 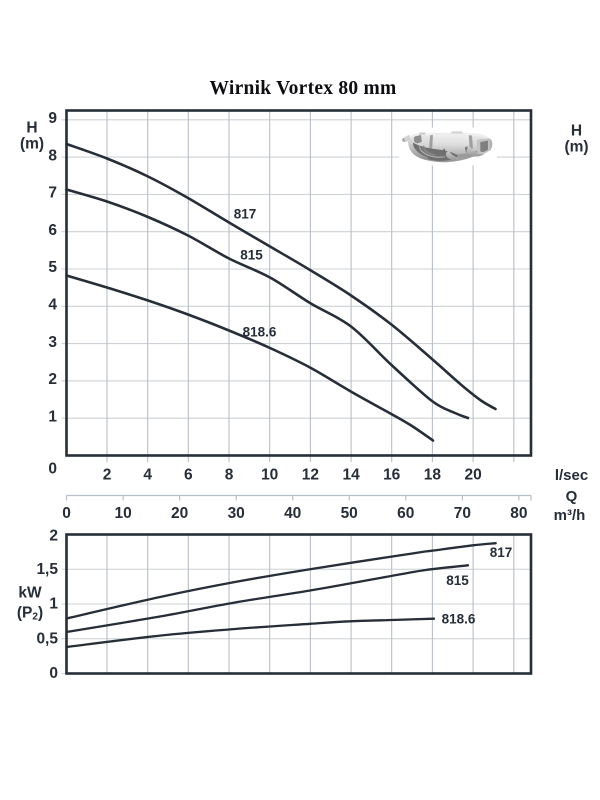 I want to click on svg-text: 14, so click(x=351, y=475).